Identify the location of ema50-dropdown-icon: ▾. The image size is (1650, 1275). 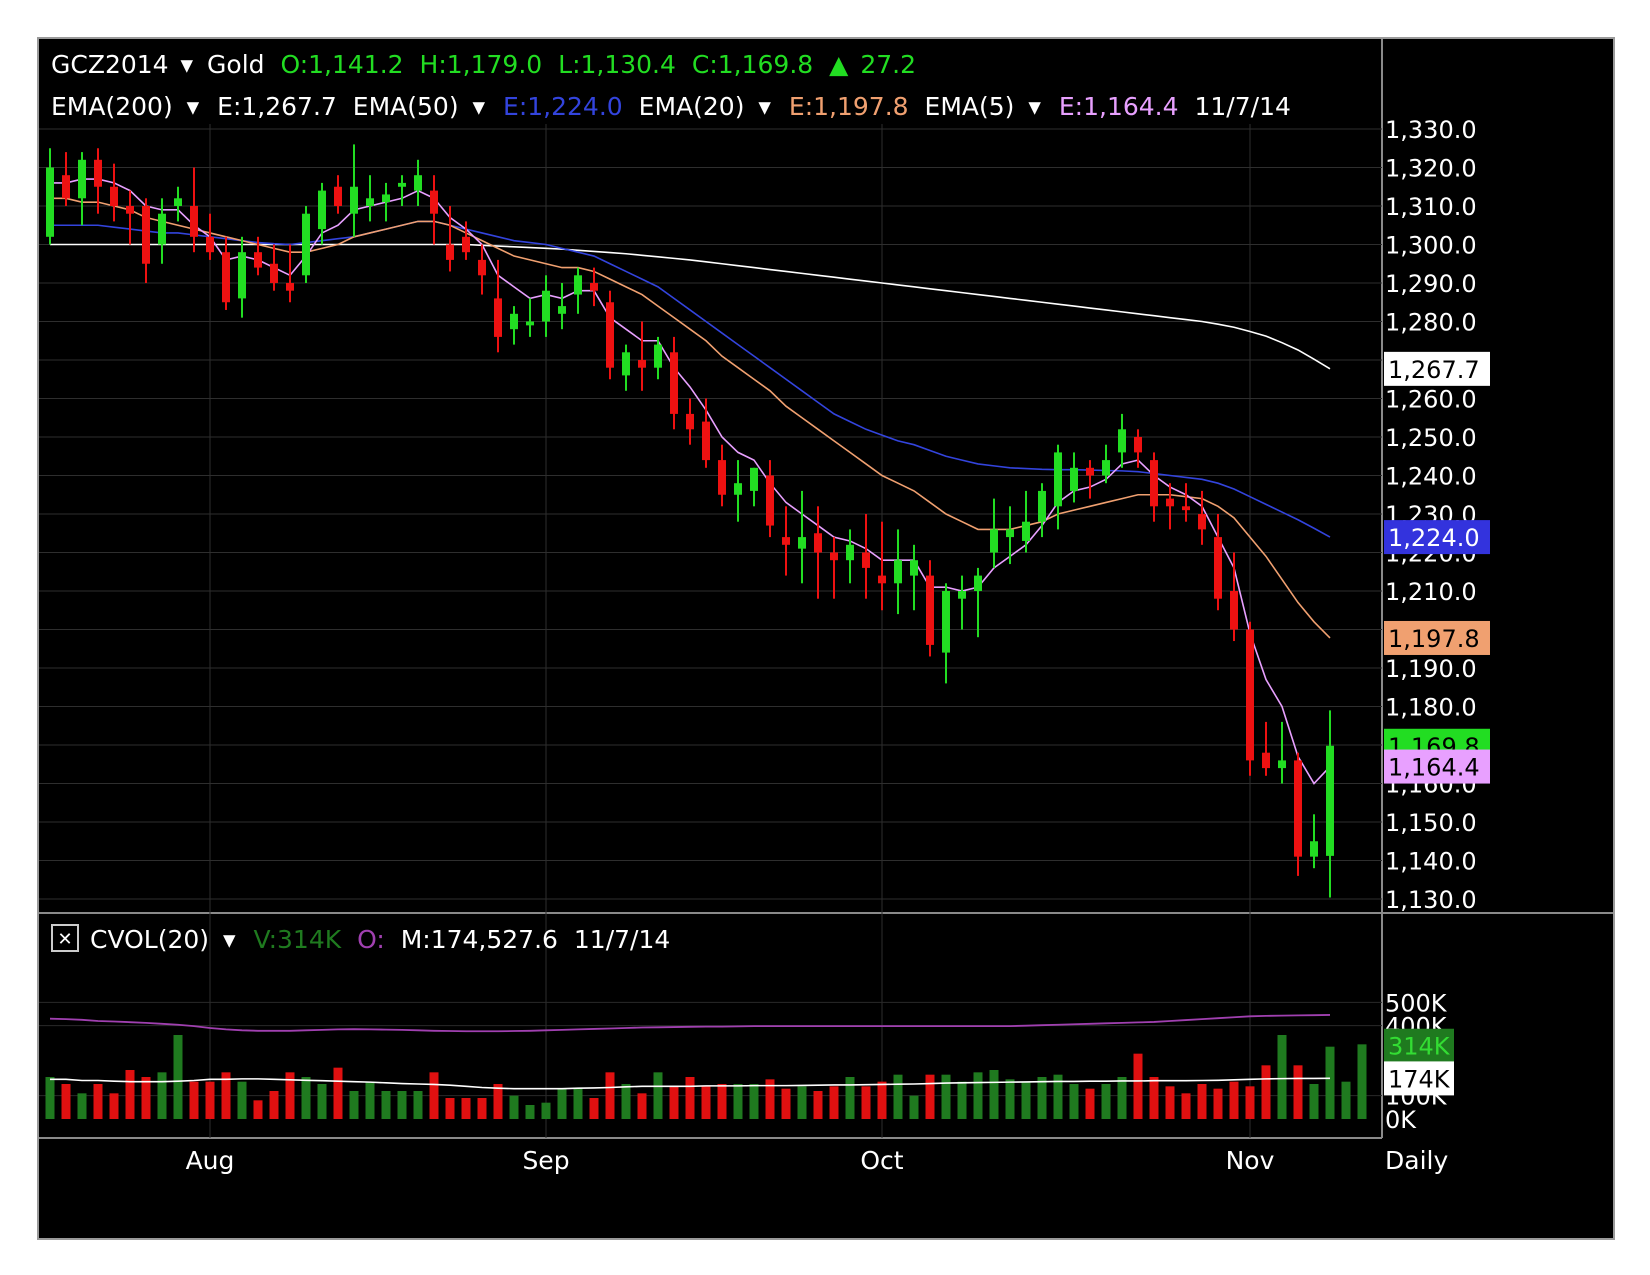
(479, 106).